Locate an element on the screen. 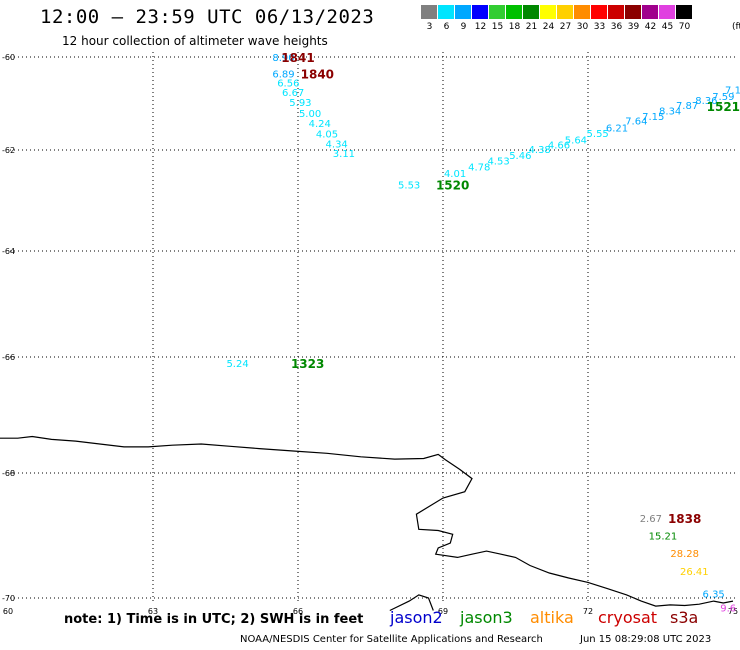  wave-height-value: 4.78 is located at coordinates (479, 168).